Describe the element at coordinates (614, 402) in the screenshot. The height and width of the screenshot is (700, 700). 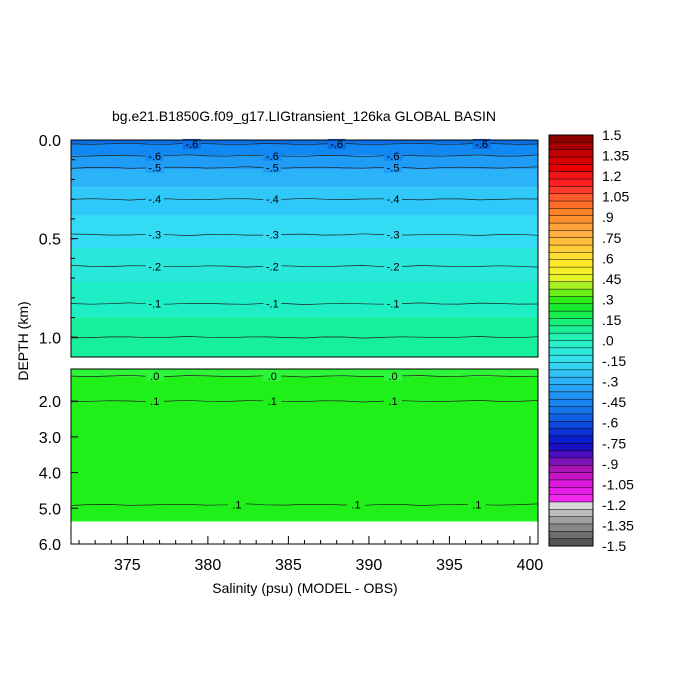
I see `colorbar-label: -.45` at that location.